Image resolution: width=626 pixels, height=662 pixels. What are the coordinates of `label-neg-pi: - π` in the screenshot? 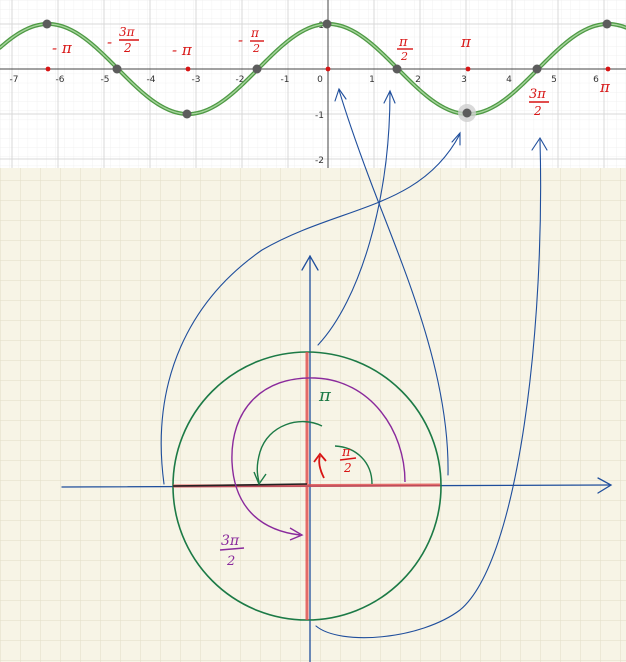 It's located at (182, 50).